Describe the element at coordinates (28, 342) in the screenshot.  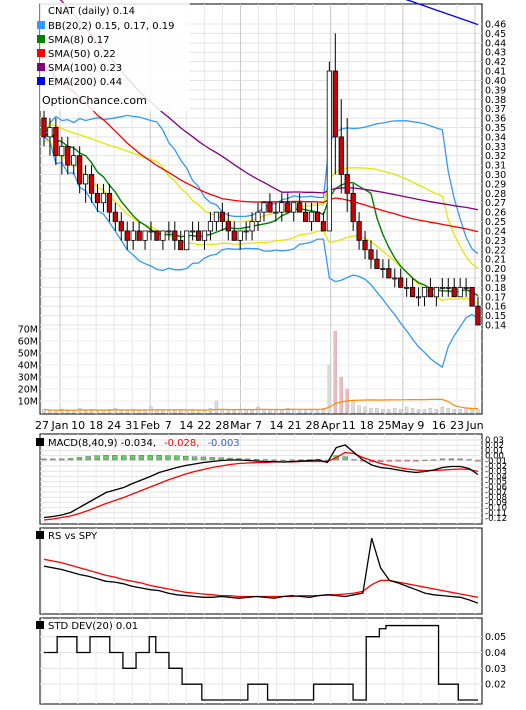
I see `volume-tick-label: 60M` at that location.